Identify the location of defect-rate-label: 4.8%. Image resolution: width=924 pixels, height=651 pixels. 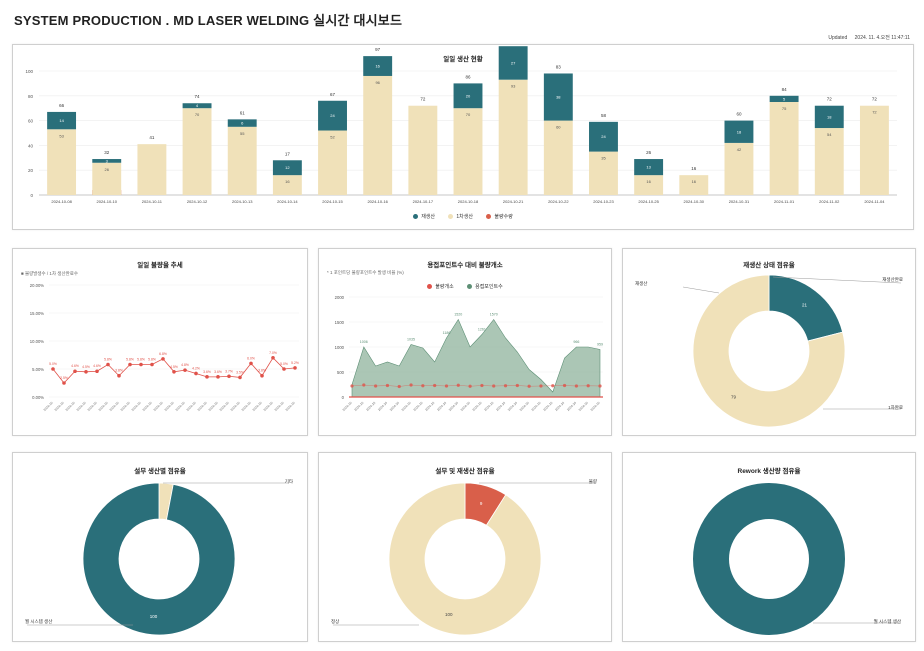
(185, 365).